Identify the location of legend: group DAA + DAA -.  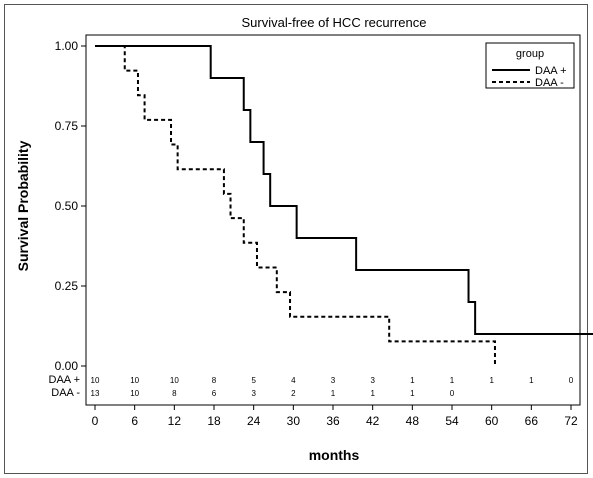
(530, 65).